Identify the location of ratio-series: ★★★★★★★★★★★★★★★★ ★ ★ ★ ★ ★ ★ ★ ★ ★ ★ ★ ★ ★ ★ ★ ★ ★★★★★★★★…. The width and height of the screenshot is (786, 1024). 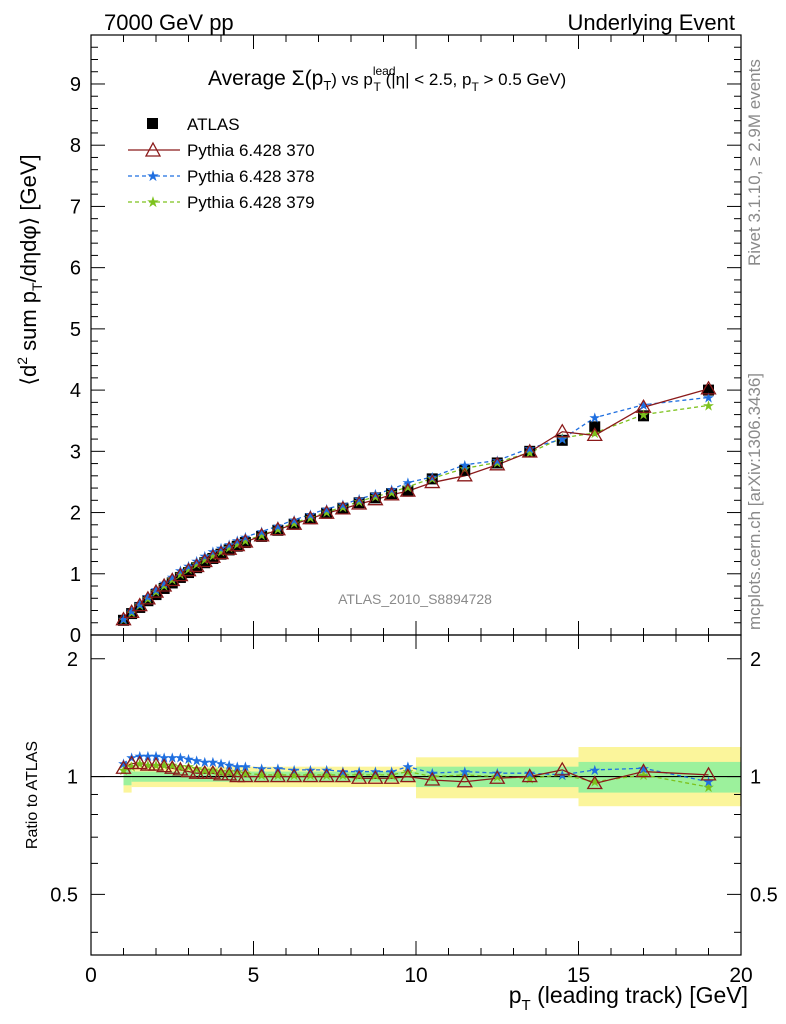
(416, 771).